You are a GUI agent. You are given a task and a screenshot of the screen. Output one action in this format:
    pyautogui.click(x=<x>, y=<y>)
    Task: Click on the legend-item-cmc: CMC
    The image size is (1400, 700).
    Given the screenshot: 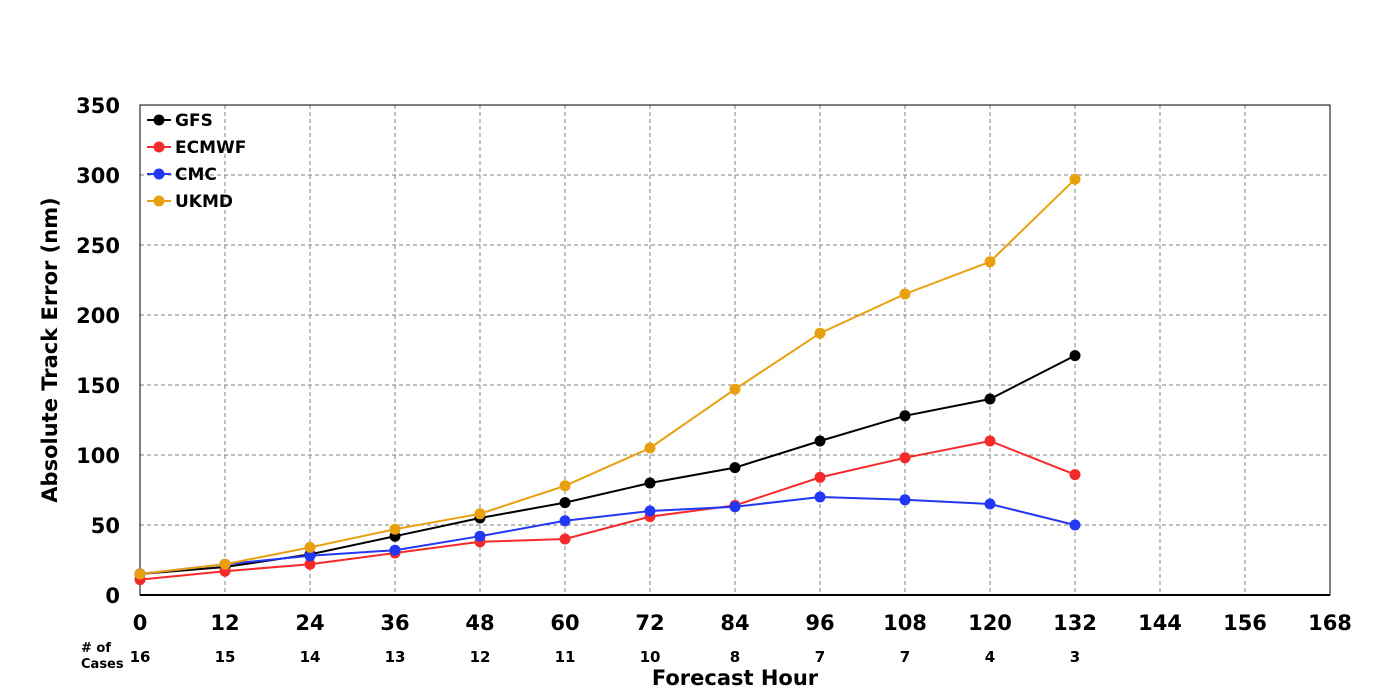 What is the action you would take?
    pyautogui.click(x=182, y=175)
    